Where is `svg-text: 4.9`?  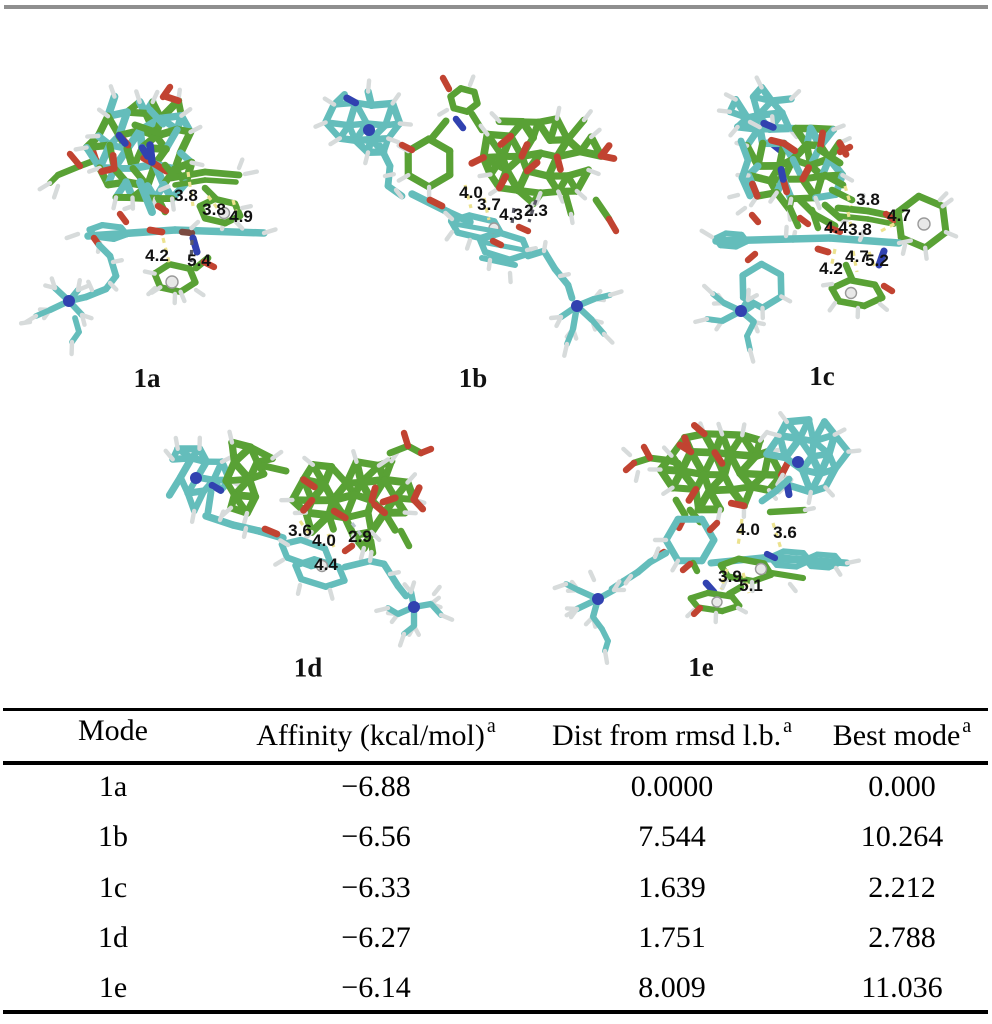
svg-text: 4.9 is located at coordinates (241, 216).